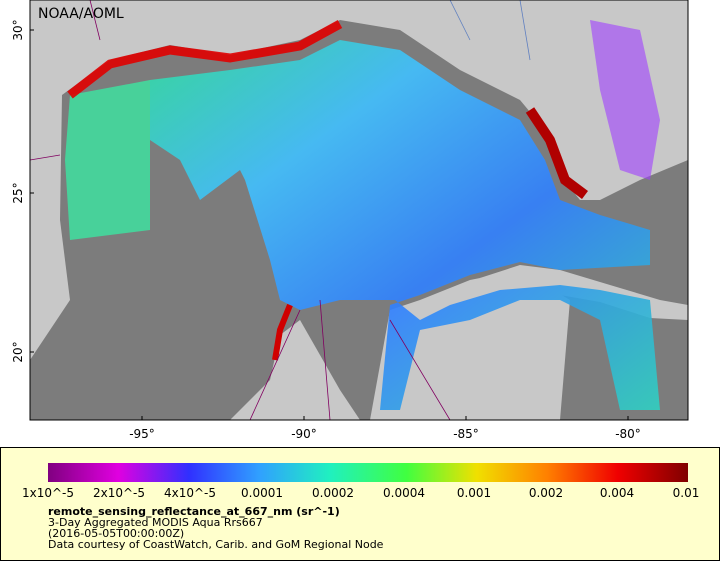  What do you see at coordinates (107, 160) in the screenshot?
I see `west-field` at bounding box center [107, 160].